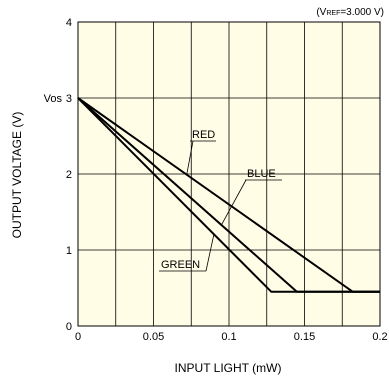 Image resolution: width=389 pixels, height=388 pixels. Describe the element at coordinates (180, 265) in the screenshot. I see `series-label-green: GREEN` at that location.